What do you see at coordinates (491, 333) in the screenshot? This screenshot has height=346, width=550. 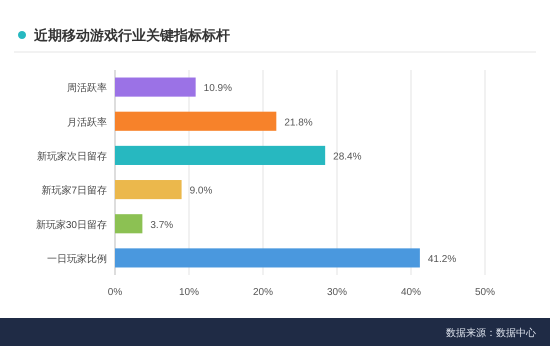 I see `source-note: 数据来源：数据中心` at bounding box center [491, 333].